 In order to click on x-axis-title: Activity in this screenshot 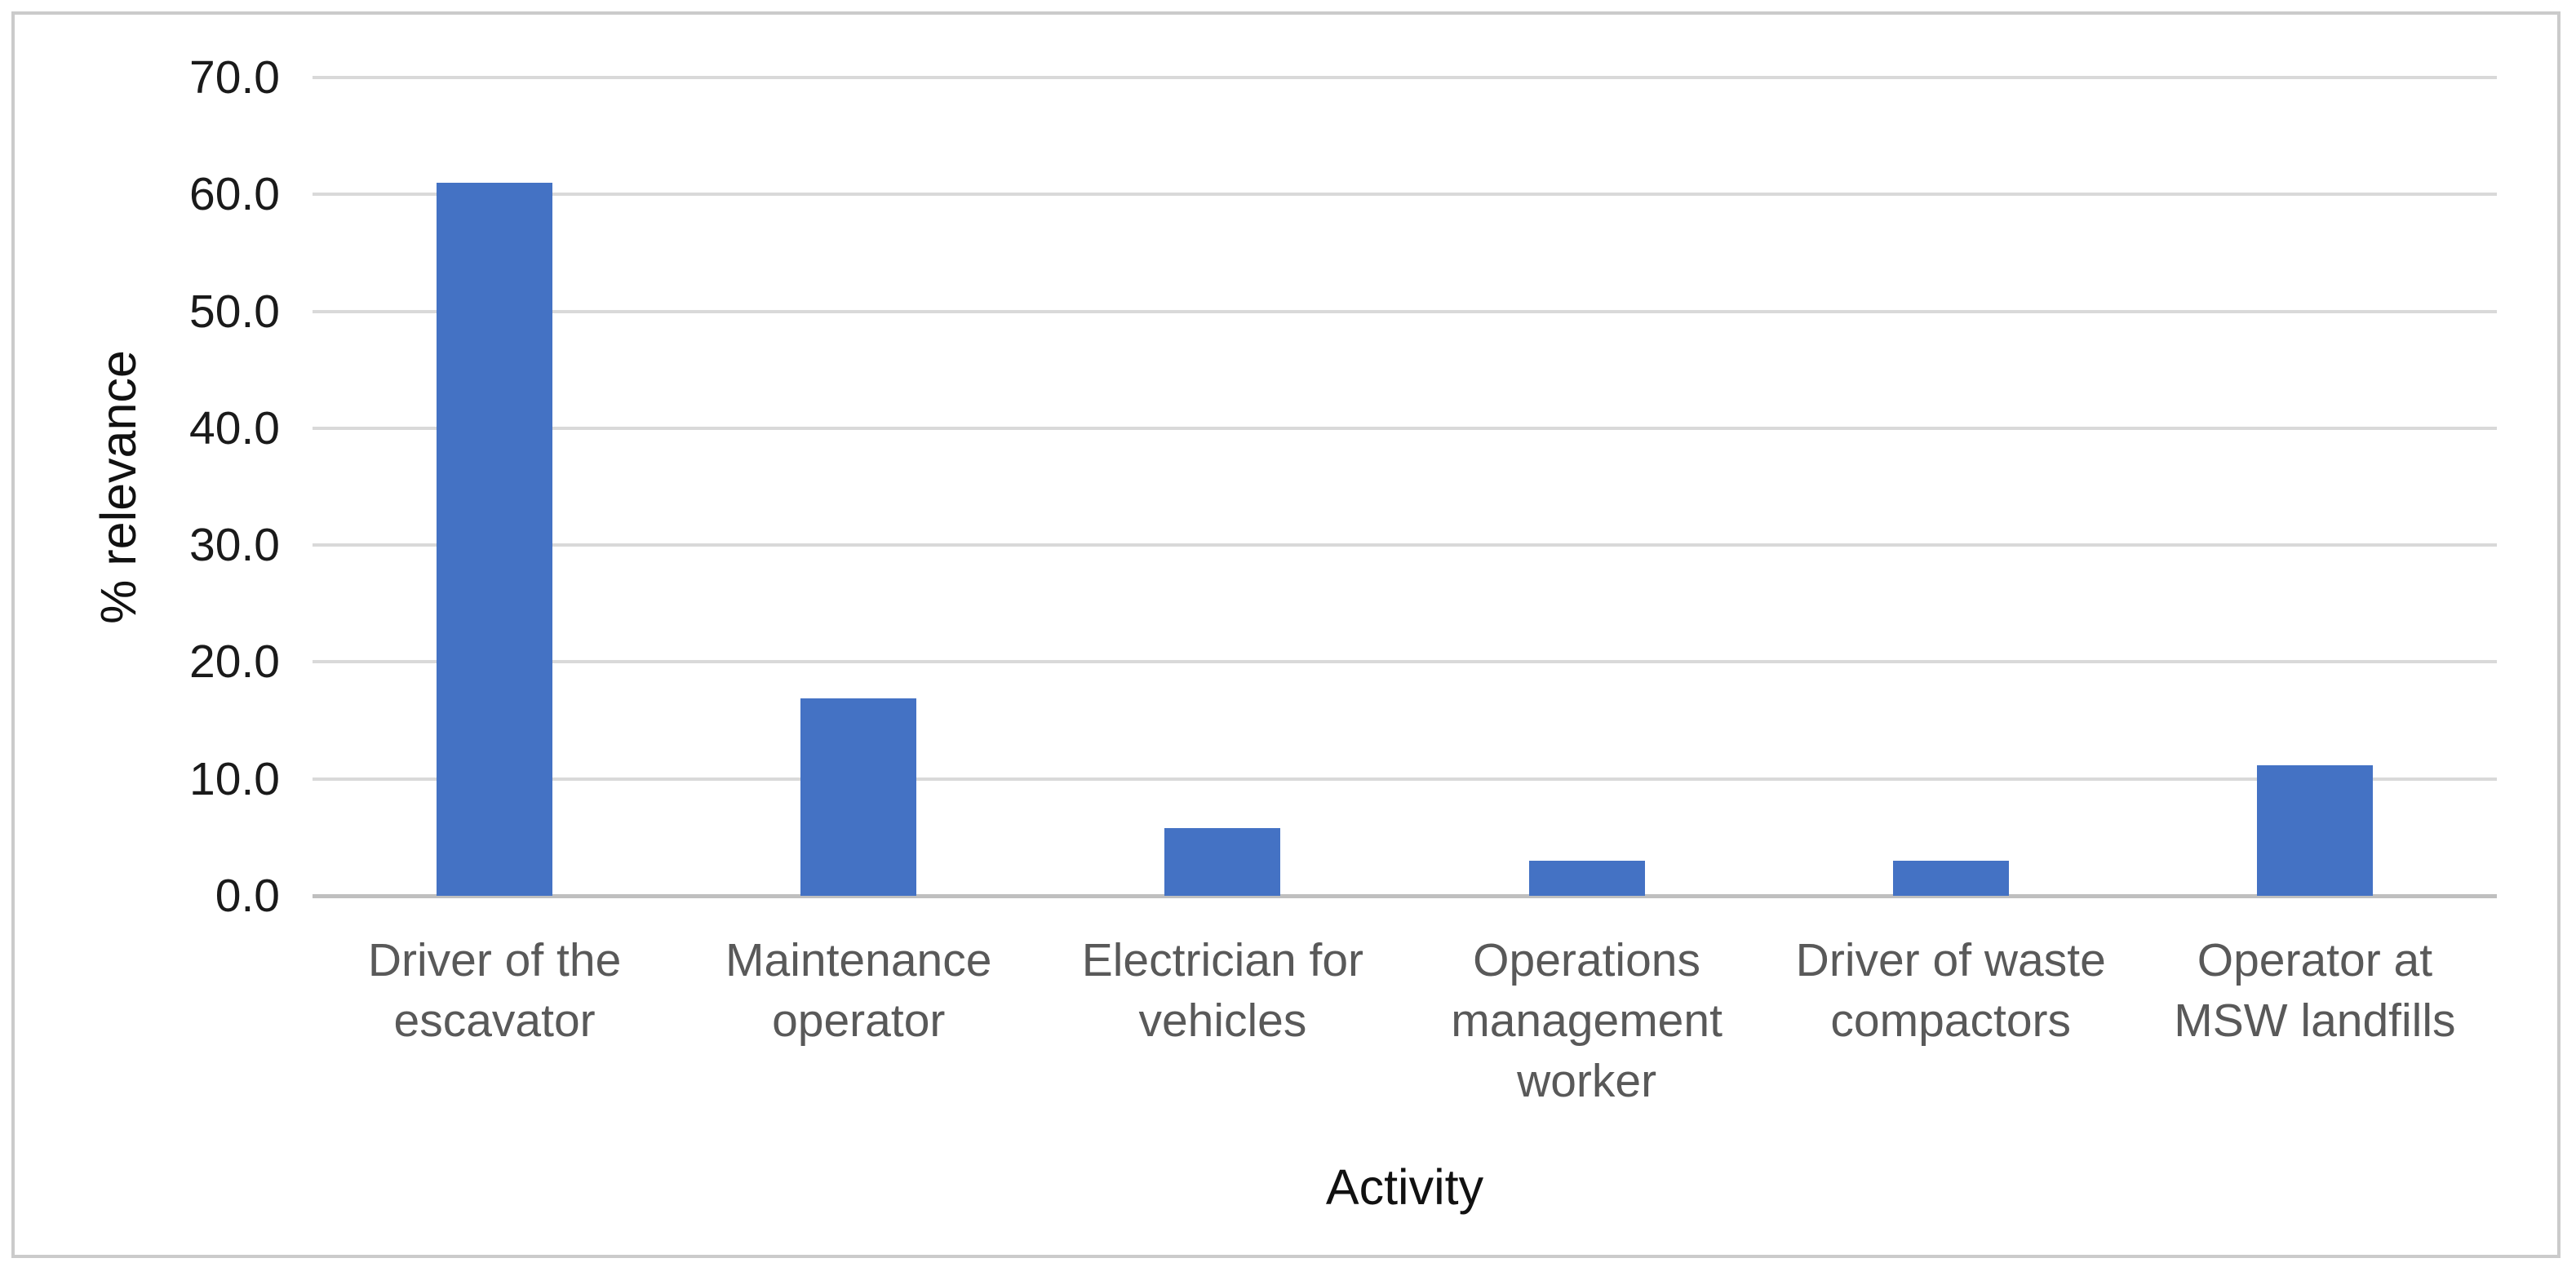, I will do `click(1404, 1187)`.